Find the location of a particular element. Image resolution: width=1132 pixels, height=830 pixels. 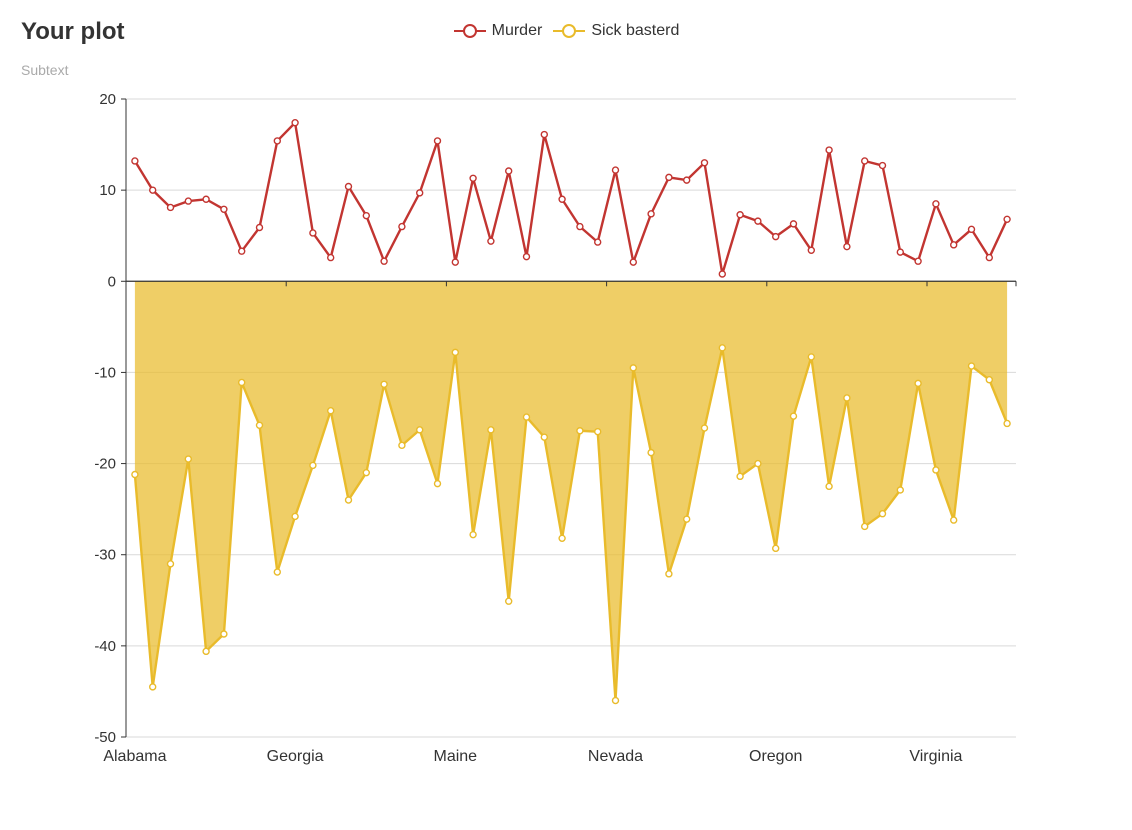

x-tick-label: Alabama is located at coordinates (134, 756).